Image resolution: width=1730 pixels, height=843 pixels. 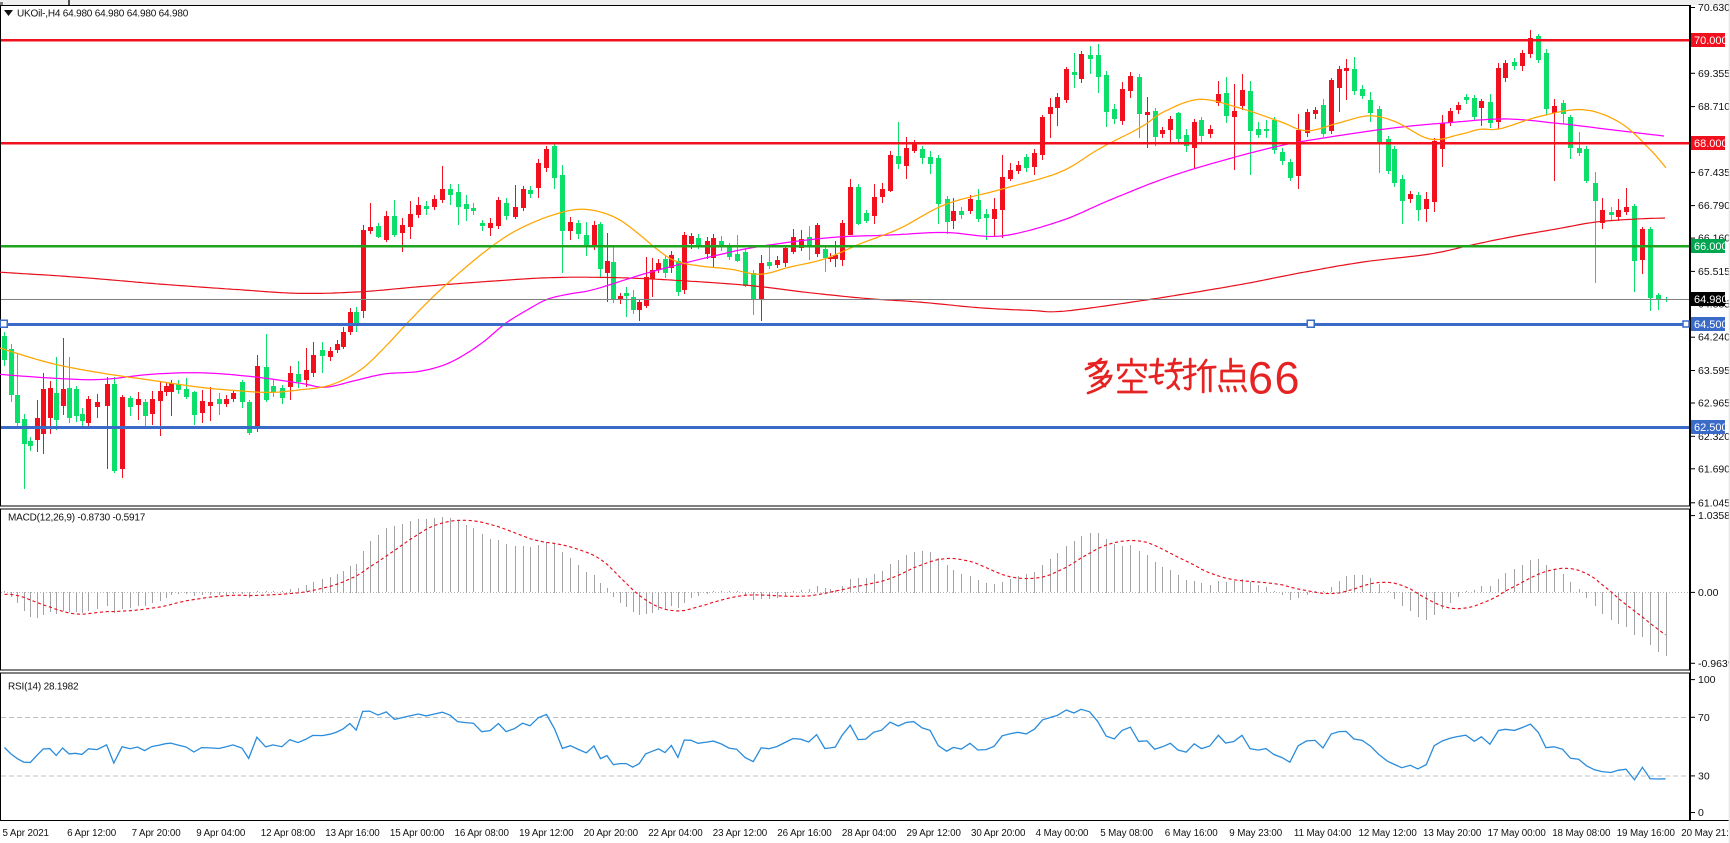 What do you see at coordinates (1711, 300) in the screenshot?
I see `svg-text: 64.980` at bounding box center [1711, 300].